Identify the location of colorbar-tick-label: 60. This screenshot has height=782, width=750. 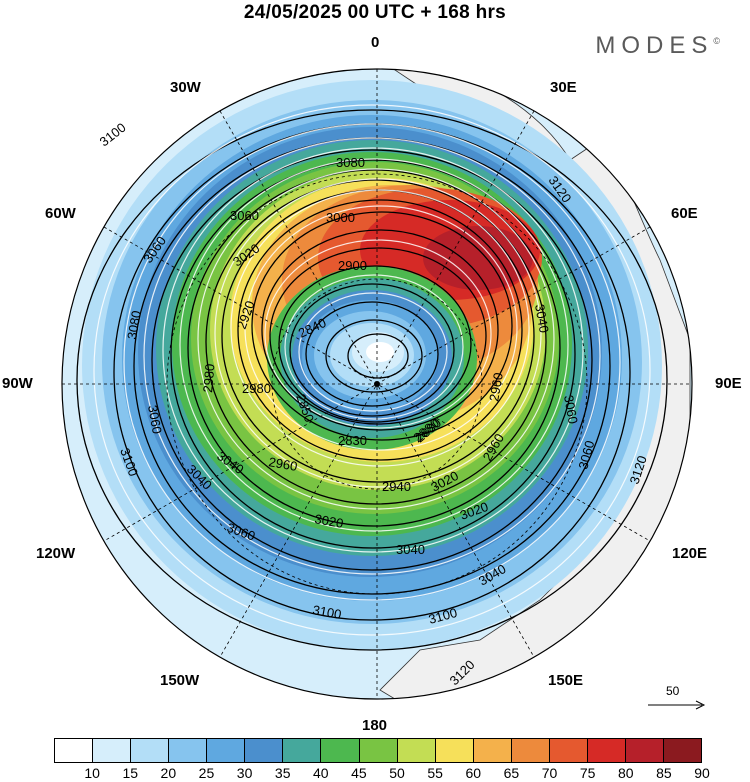
(473, 773).